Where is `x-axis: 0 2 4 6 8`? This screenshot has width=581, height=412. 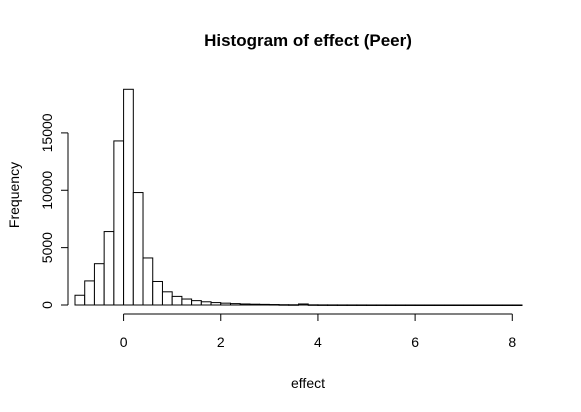
x-axis: 0 2 4 6 8 is located at coordinates (318, 331).